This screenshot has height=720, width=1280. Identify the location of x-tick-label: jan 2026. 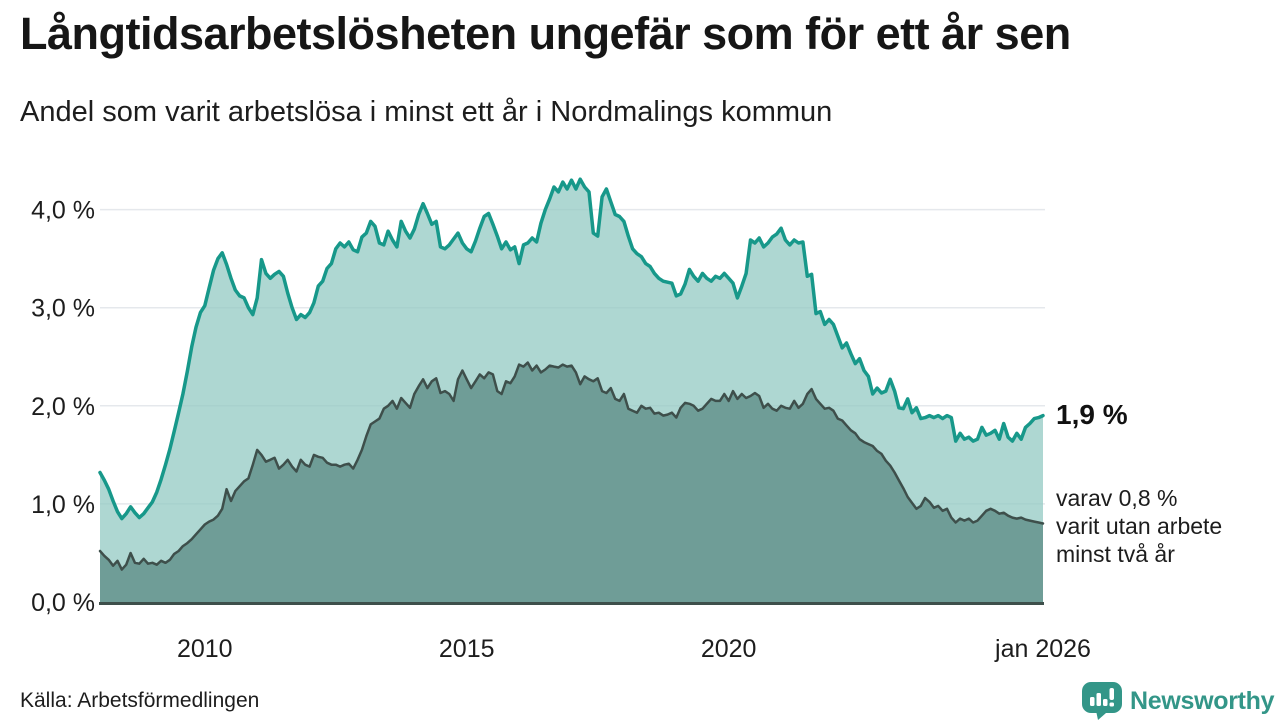
(1042, 649).